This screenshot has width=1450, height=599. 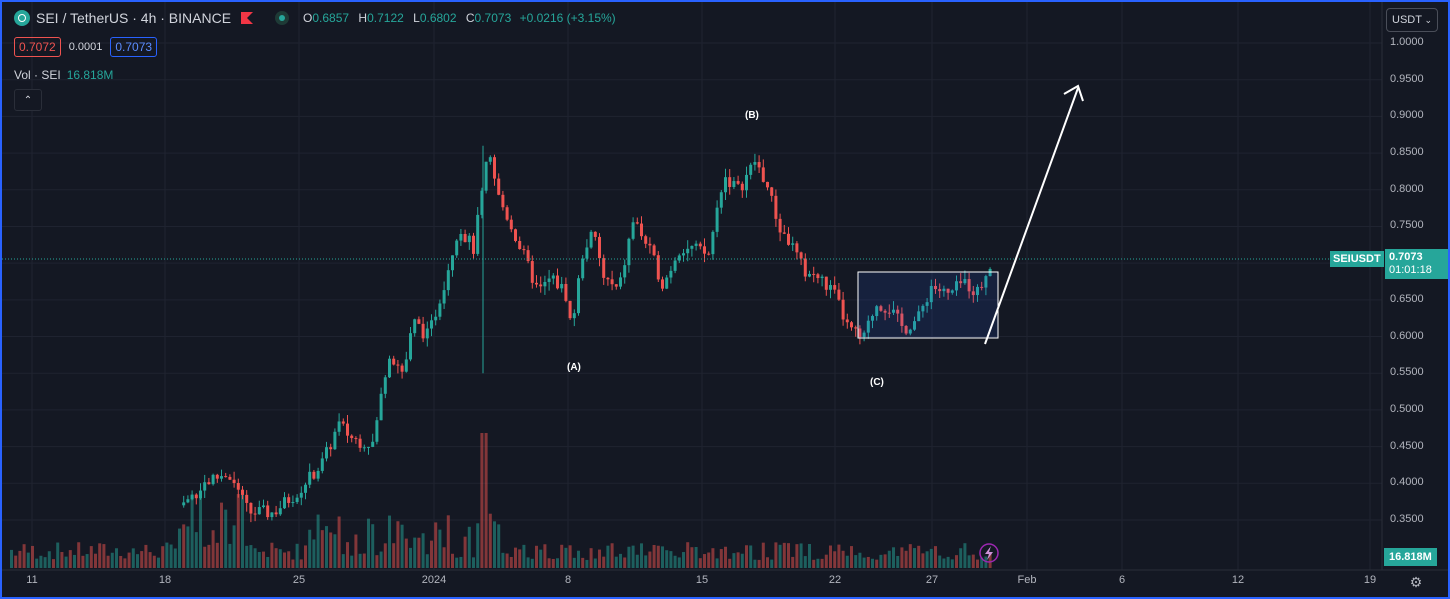 I want to click on time-tick-label: 15, so click(x=702, y=580).